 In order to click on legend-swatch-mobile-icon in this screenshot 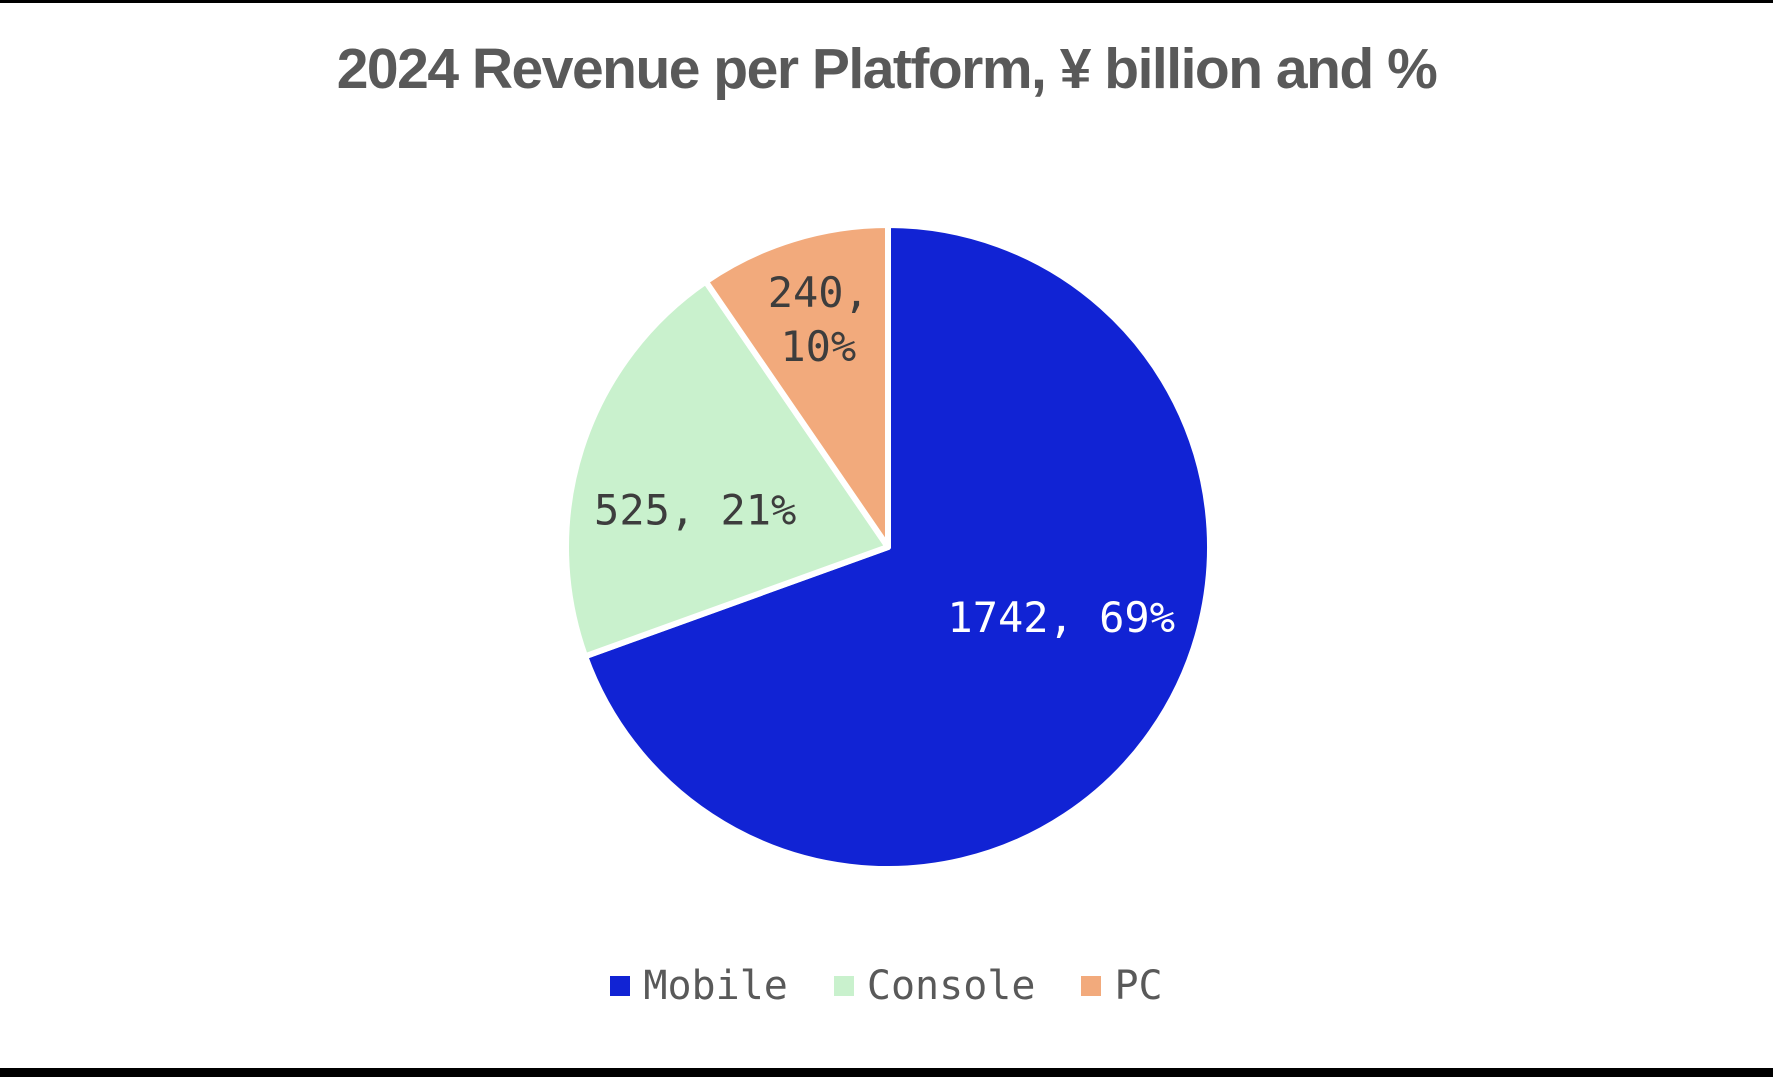, I will do `click(620, 986)`.